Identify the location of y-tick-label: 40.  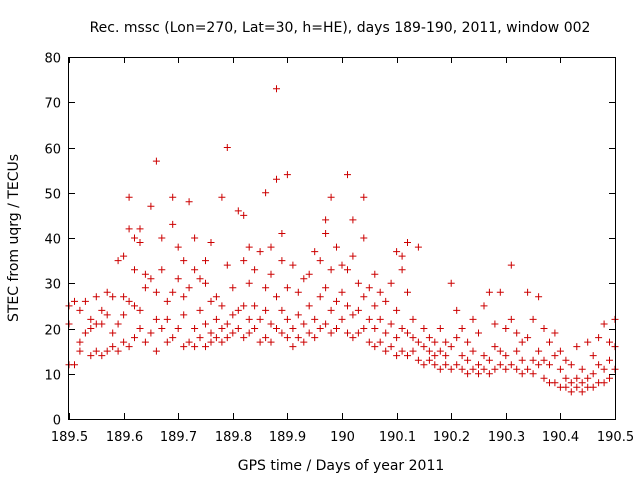
(52, 240).